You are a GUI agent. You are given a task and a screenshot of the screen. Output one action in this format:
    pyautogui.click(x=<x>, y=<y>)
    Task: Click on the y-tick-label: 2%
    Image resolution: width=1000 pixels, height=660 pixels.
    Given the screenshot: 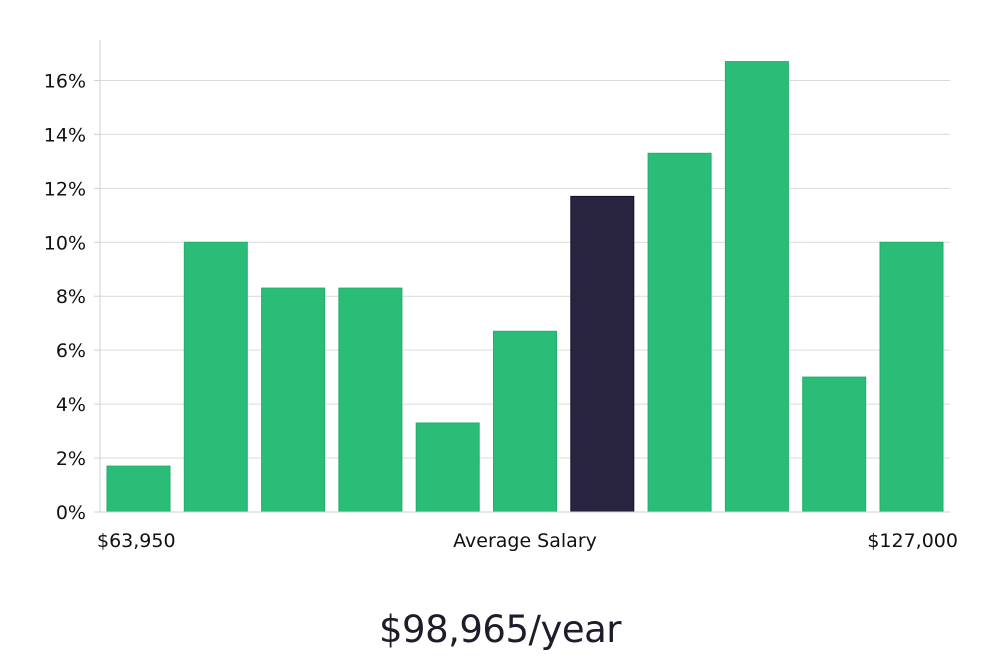 What is the action you would take?
    pyautogui.click(x=71, y=459)
    